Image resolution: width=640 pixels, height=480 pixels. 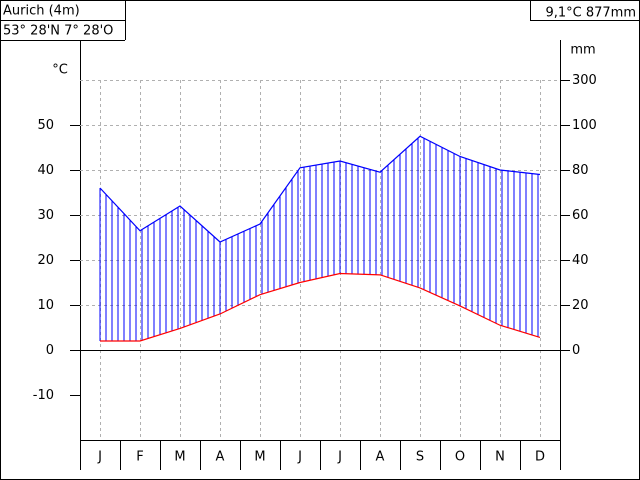 What do you see at coordinates (58, 31) in the screenshot?
I see `coordinates: 53° 28'N 7° 28'O` at bounding box center [58, 31].